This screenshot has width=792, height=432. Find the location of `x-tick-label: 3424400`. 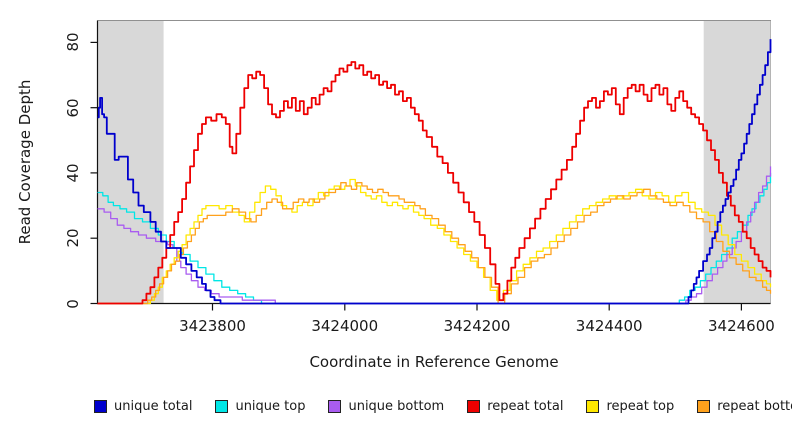

x-tick-label: 3424400 is located at coordinates (609, 326).